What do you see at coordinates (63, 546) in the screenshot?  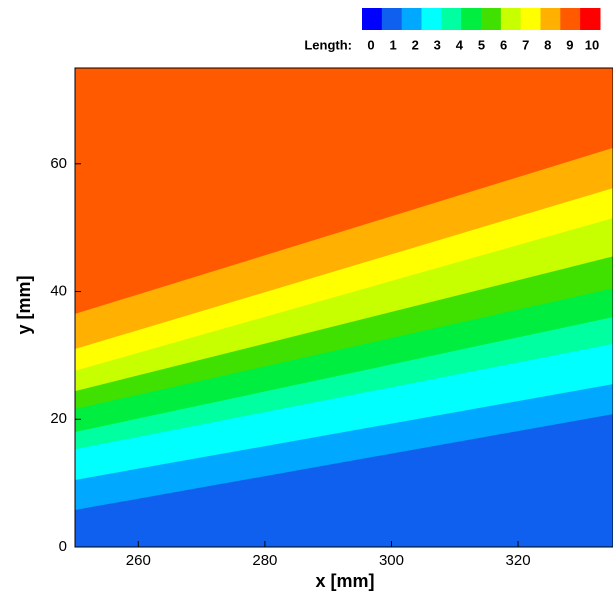 I see `y-tick-label: 0` at bounding box center [63, 546].